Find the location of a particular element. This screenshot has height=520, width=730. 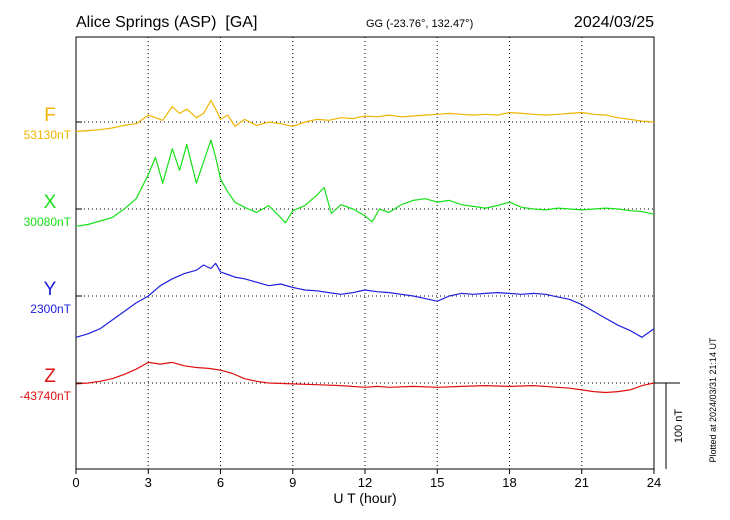

series-baseline-label-x: 30080nT is located at coordinates (48, 222).